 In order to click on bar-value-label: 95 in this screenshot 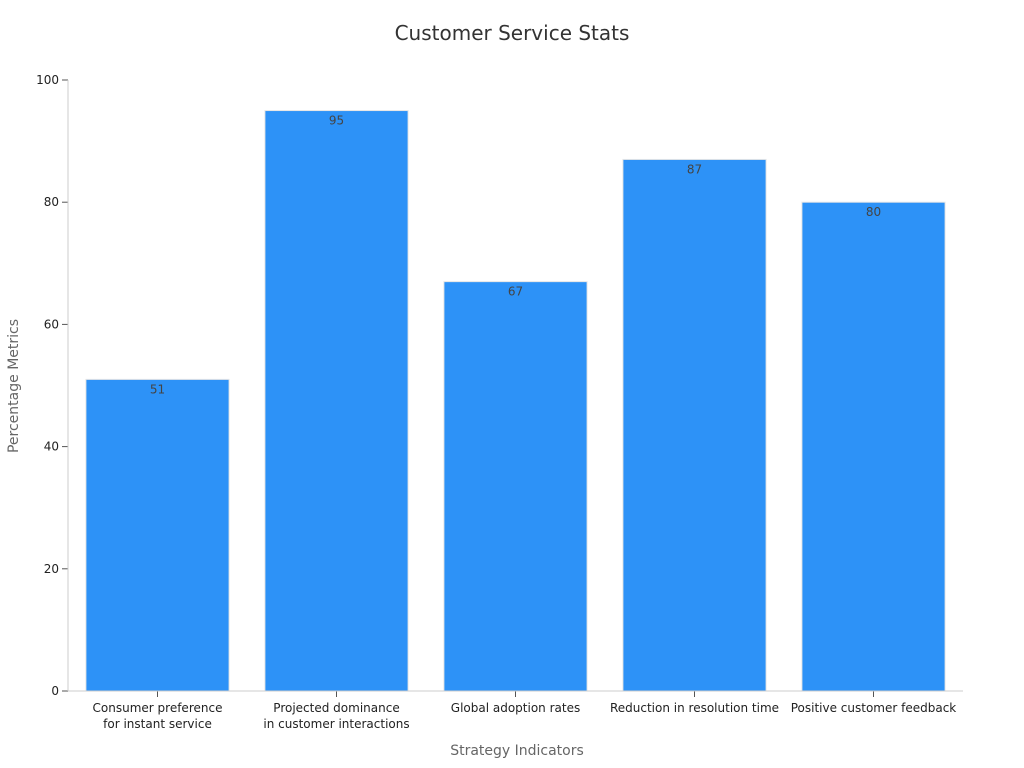, I will do `click(336, 121)`.